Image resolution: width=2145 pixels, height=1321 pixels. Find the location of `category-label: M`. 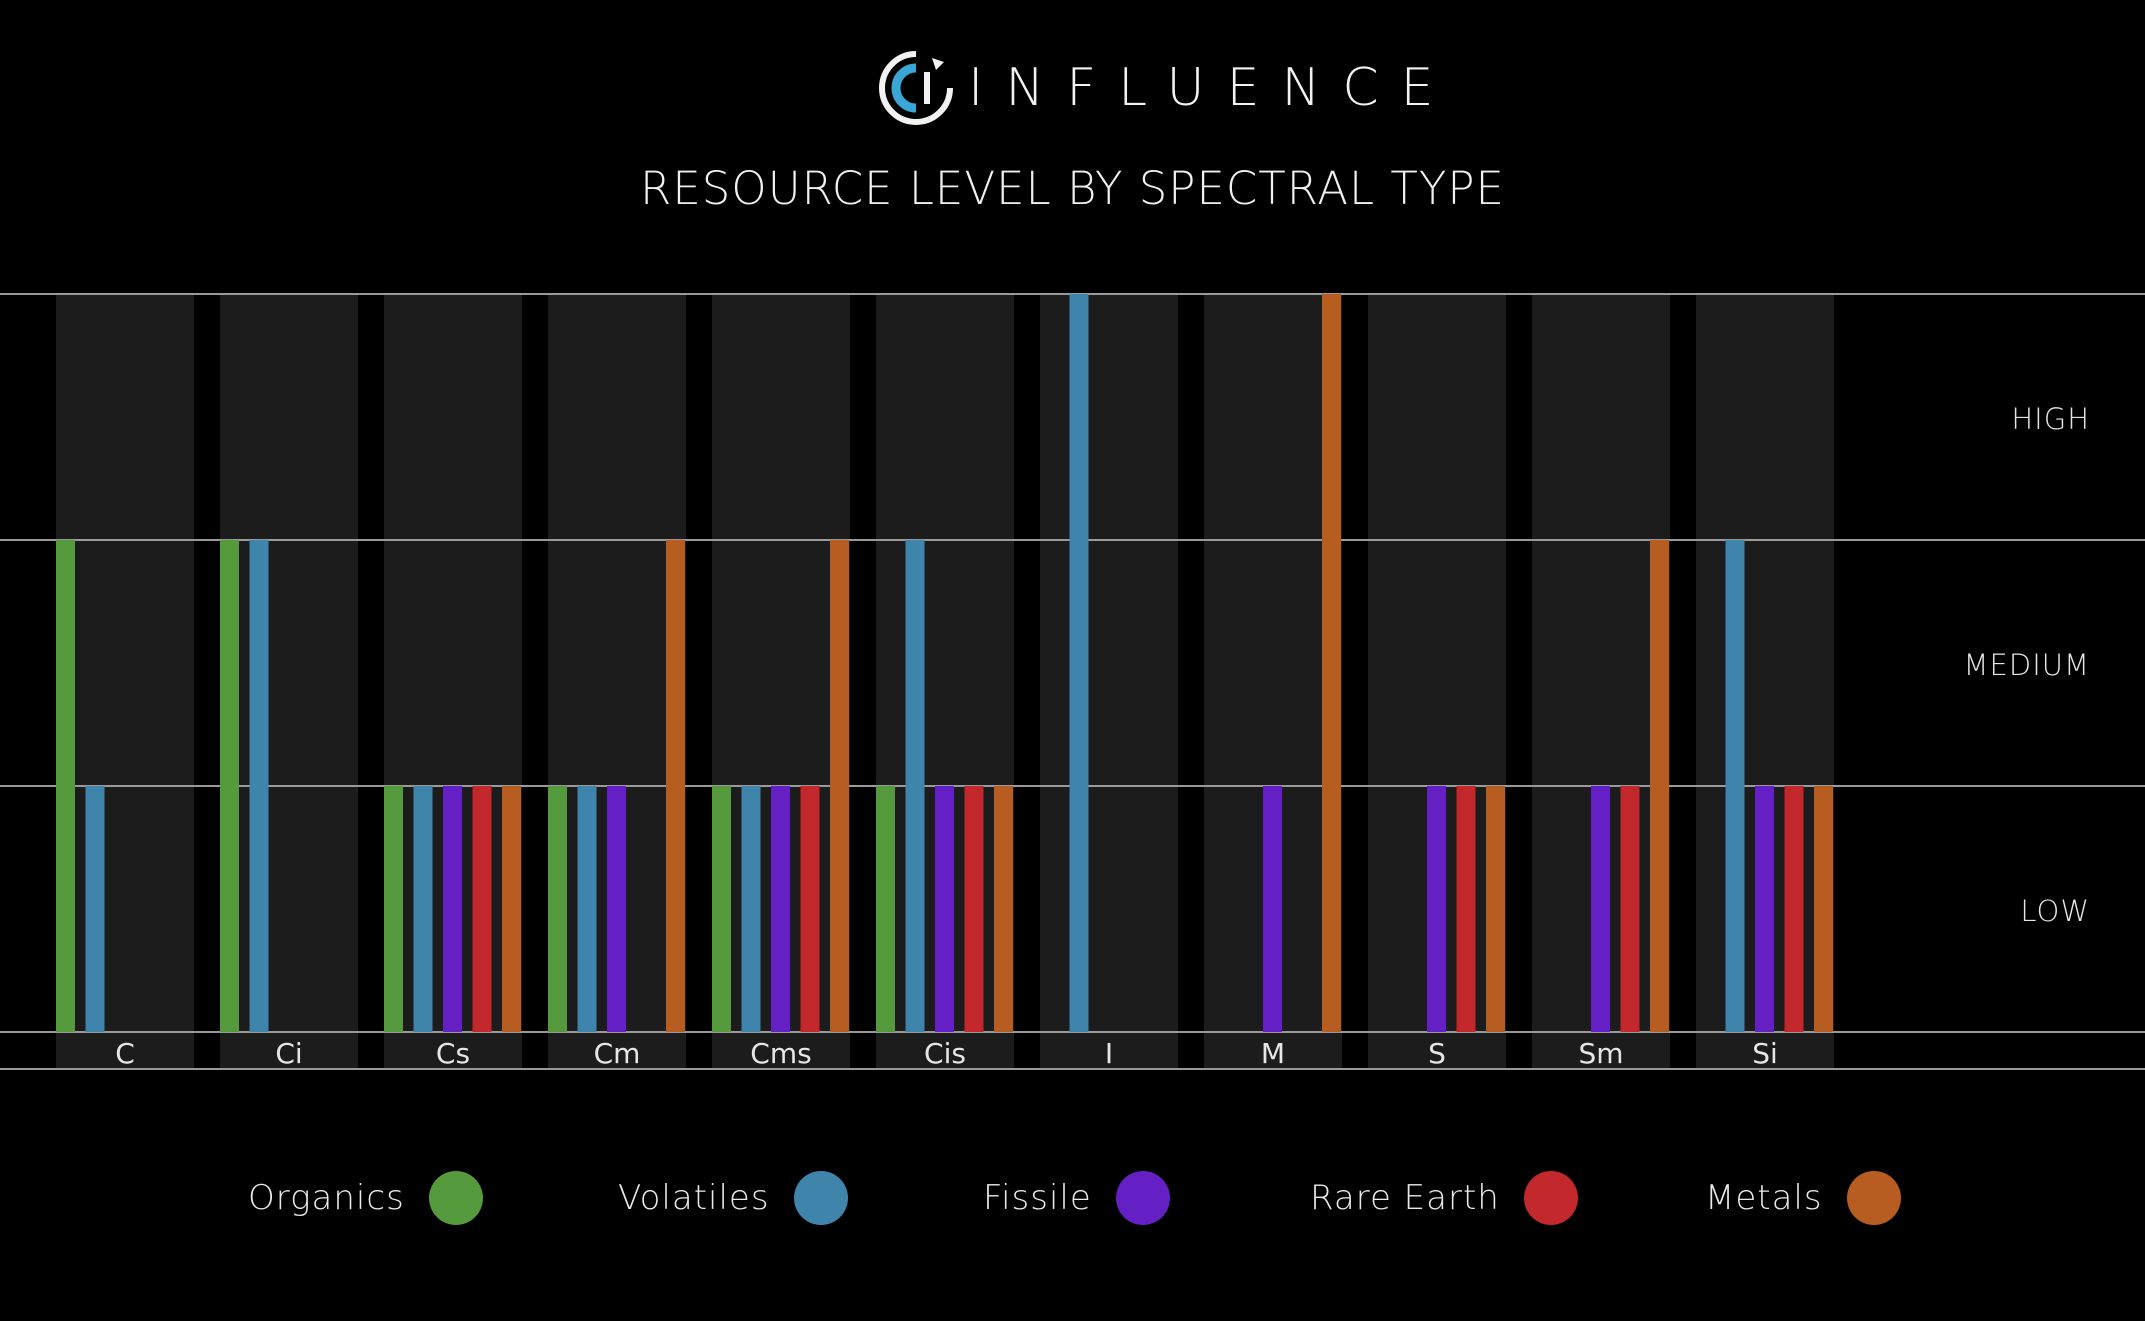

category-label: M is located at coordinates (1273, 1053).